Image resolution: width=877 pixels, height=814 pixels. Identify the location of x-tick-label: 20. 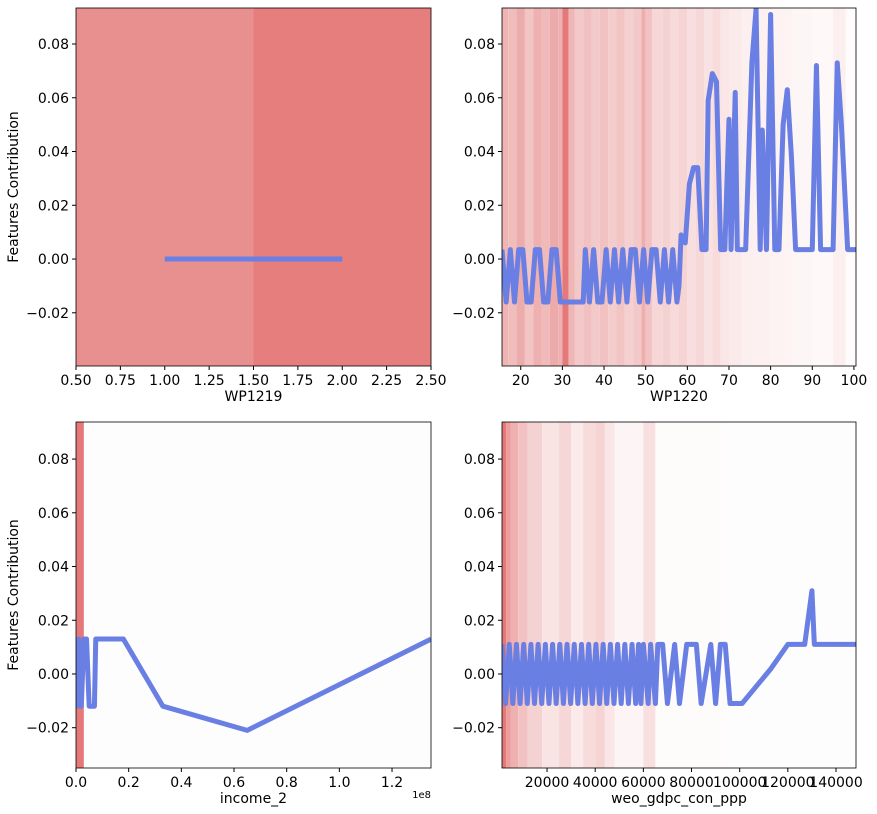
(521, 381).